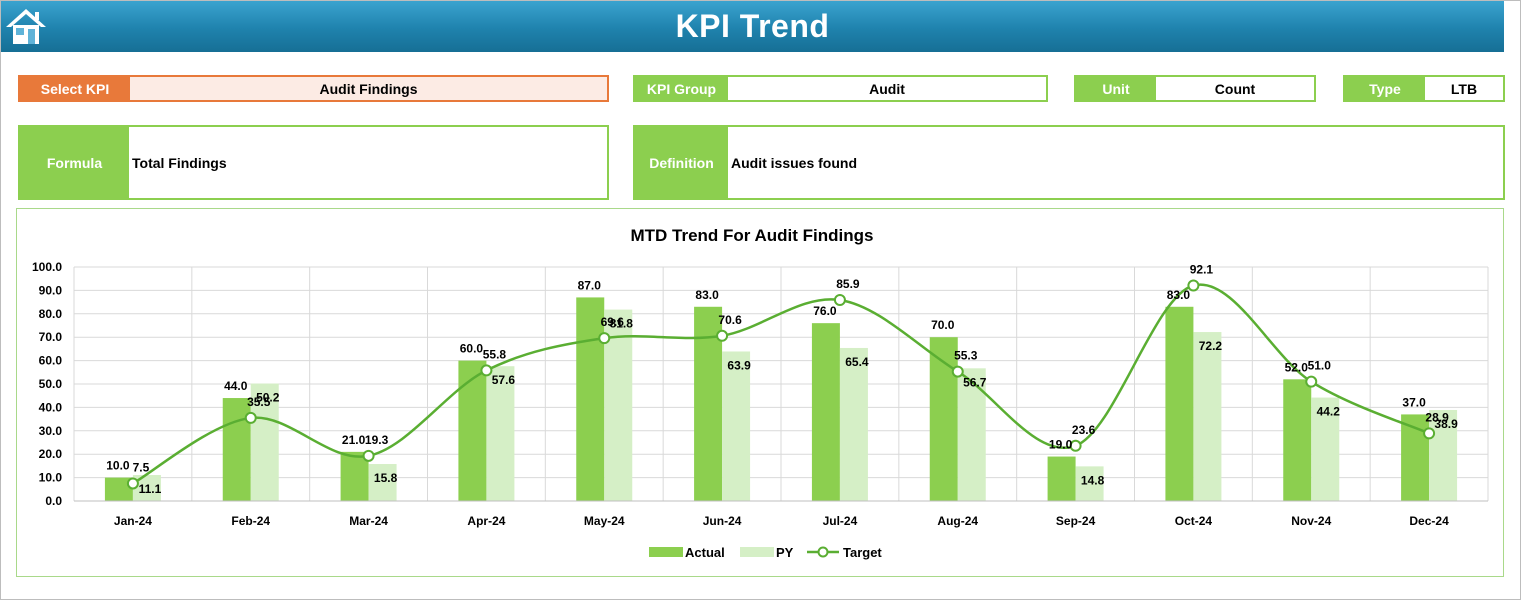 The image size is (1521, 600). What do you see at coordinates (1437, 417) in the screenshot?
I see `data-label-target: 28.9` at bounding box center [1437, 417].